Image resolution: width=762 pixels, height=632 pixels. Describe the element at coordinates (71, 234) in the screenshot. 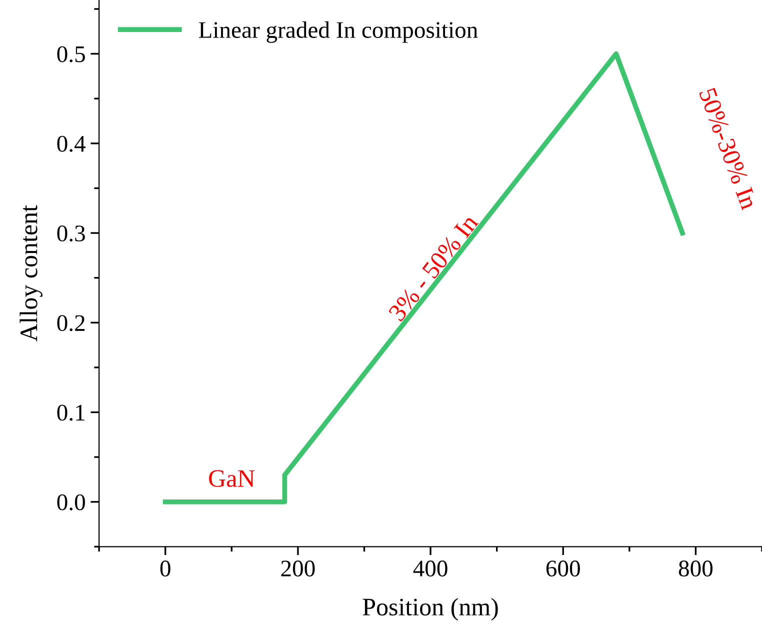

I see `y-tick-label: 0.3` at that location.